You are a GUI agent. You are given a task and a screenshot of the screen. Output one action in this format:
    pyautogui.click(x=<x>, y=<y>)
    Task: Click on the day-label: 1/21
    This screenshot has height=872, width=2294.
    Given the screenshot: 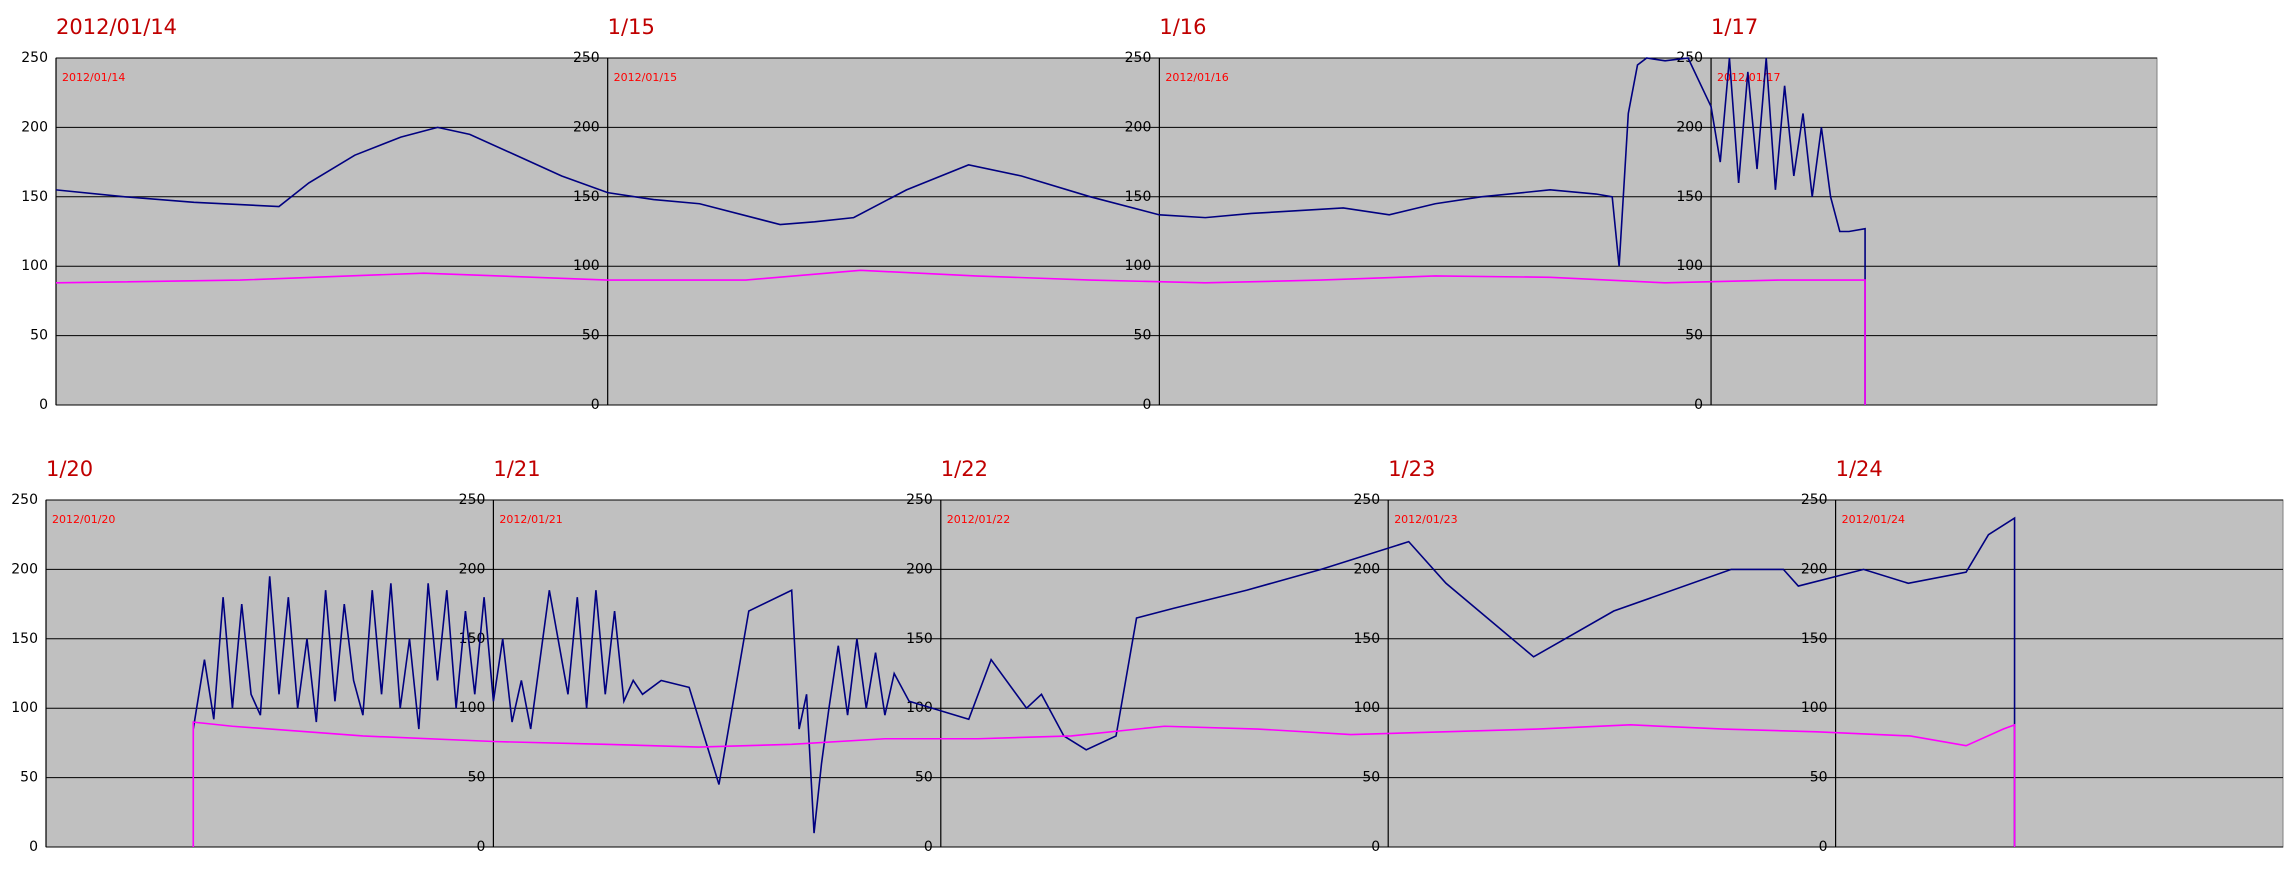 What is the action you would take?
    pyautogui.click(x=516, y=469)
    